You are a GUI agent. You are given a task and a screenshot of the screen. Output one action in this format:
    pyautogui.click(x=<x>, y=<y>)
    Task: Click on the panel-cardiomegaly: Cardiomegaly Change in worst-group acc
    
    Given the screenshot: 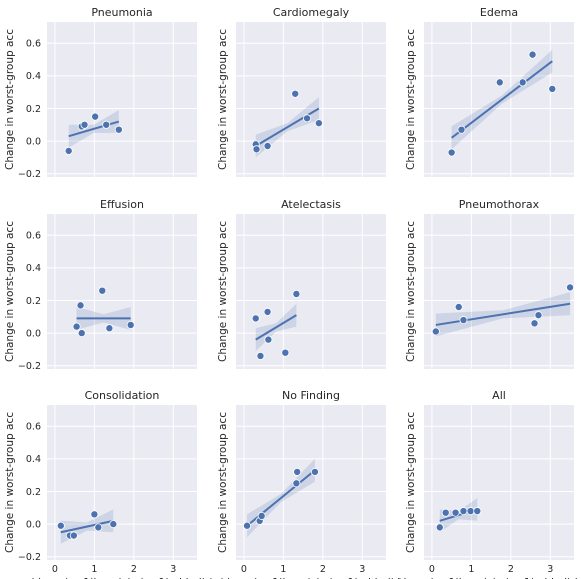 What is the action you would take?
    pyautogui.click(x=301, y=91)
    